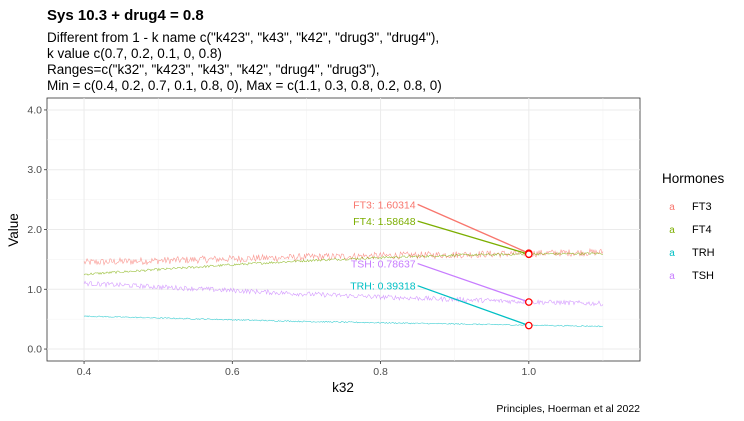 This screenshot has height=421, width=744. What do you see at coordinates (473, 306) in the screenshot?
I see `annotation-line-trh` at bounding box center [473, 306].